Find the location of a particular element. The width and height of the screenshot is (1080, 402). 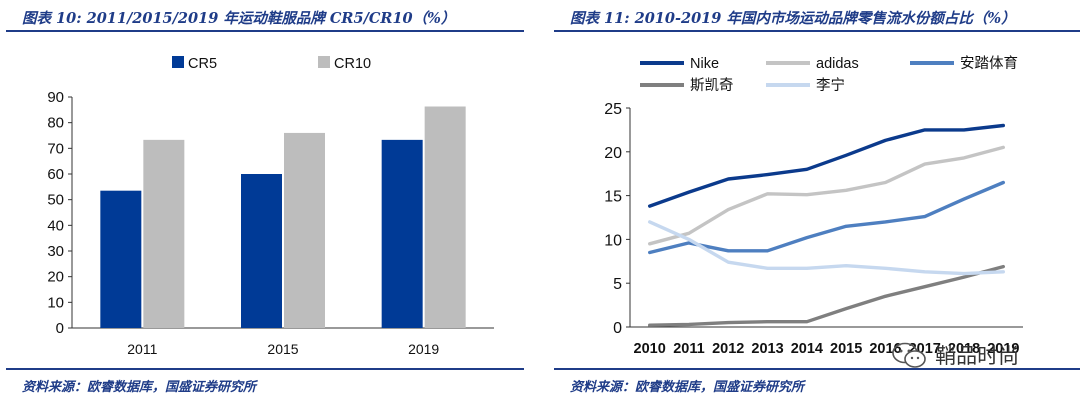

bar-y-tick-label: 40 is located at coordinates (55, 225).